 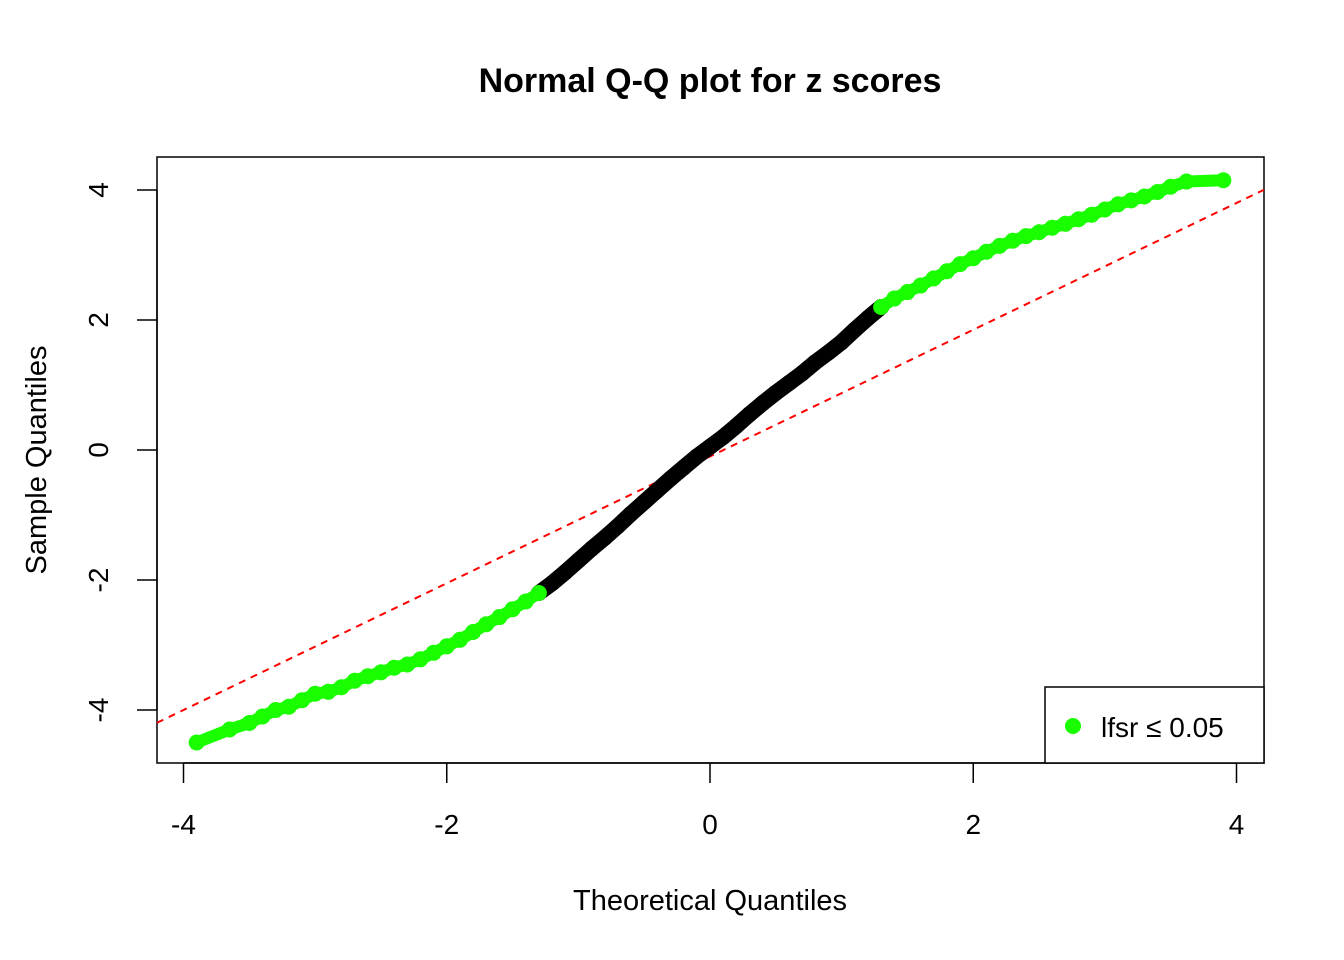 I want to click on x-tick-label-4: 4, so click(x=1237, y=824).